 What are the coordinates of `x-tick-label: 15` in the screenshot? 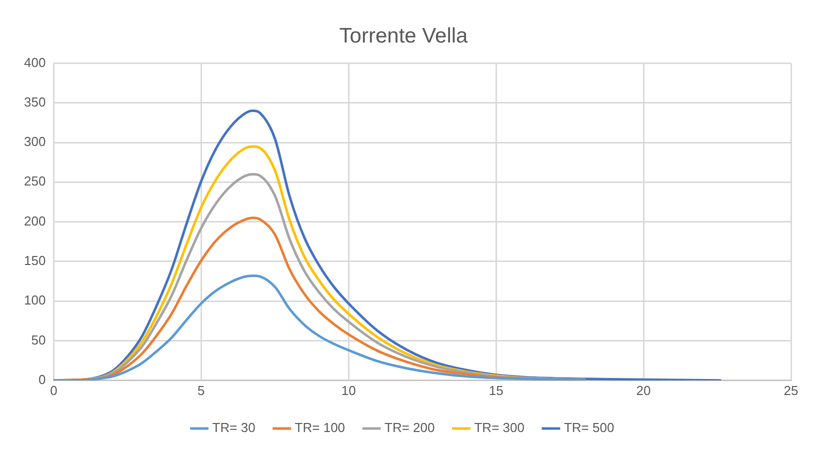 It's located at (496, 390).